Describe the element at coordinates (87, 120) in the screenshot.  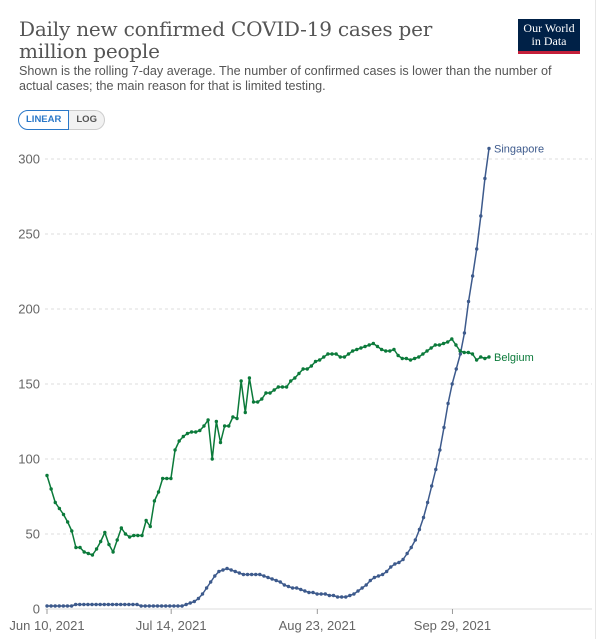
I see `log-scale-button: LOG` at that location.